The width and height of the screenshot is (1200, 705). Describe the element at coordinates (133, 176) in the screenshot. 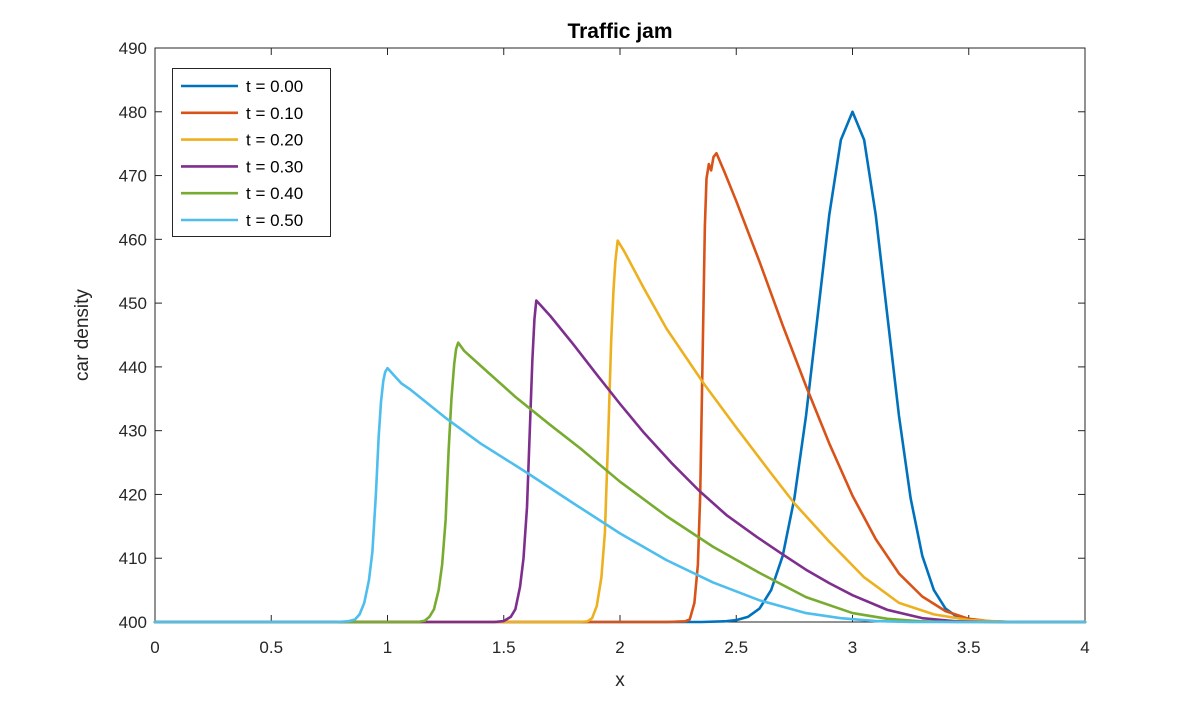

I see `y-tick-label: 470` at that location.